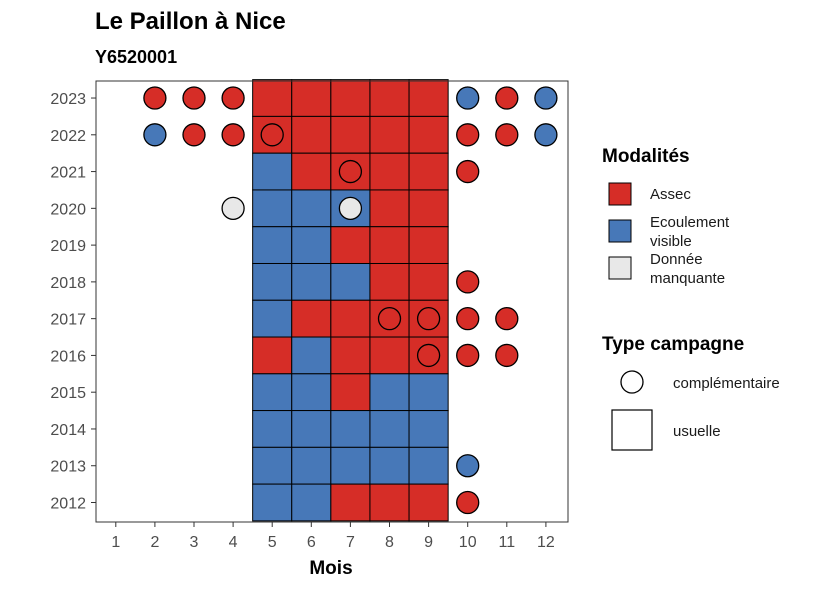 This screenshot has width=826, height=590. Describe the element at coordinates (676, 259) in the screenshot. I see `legend-label-M-0: Donnée` at that location.